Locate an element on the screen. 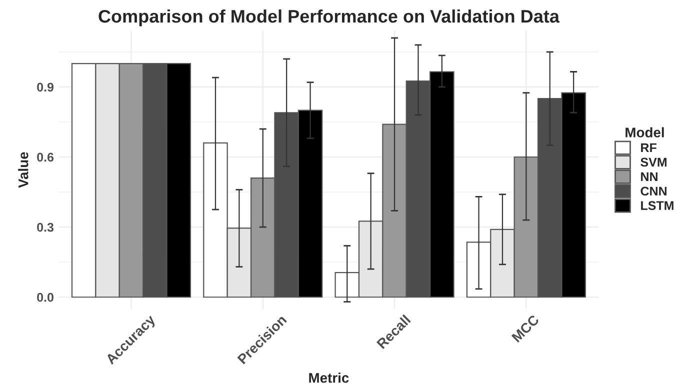 Image resolution: width=692 pixels, height=386 pixels. legend-label: RF is located at coordinates (648, 147).